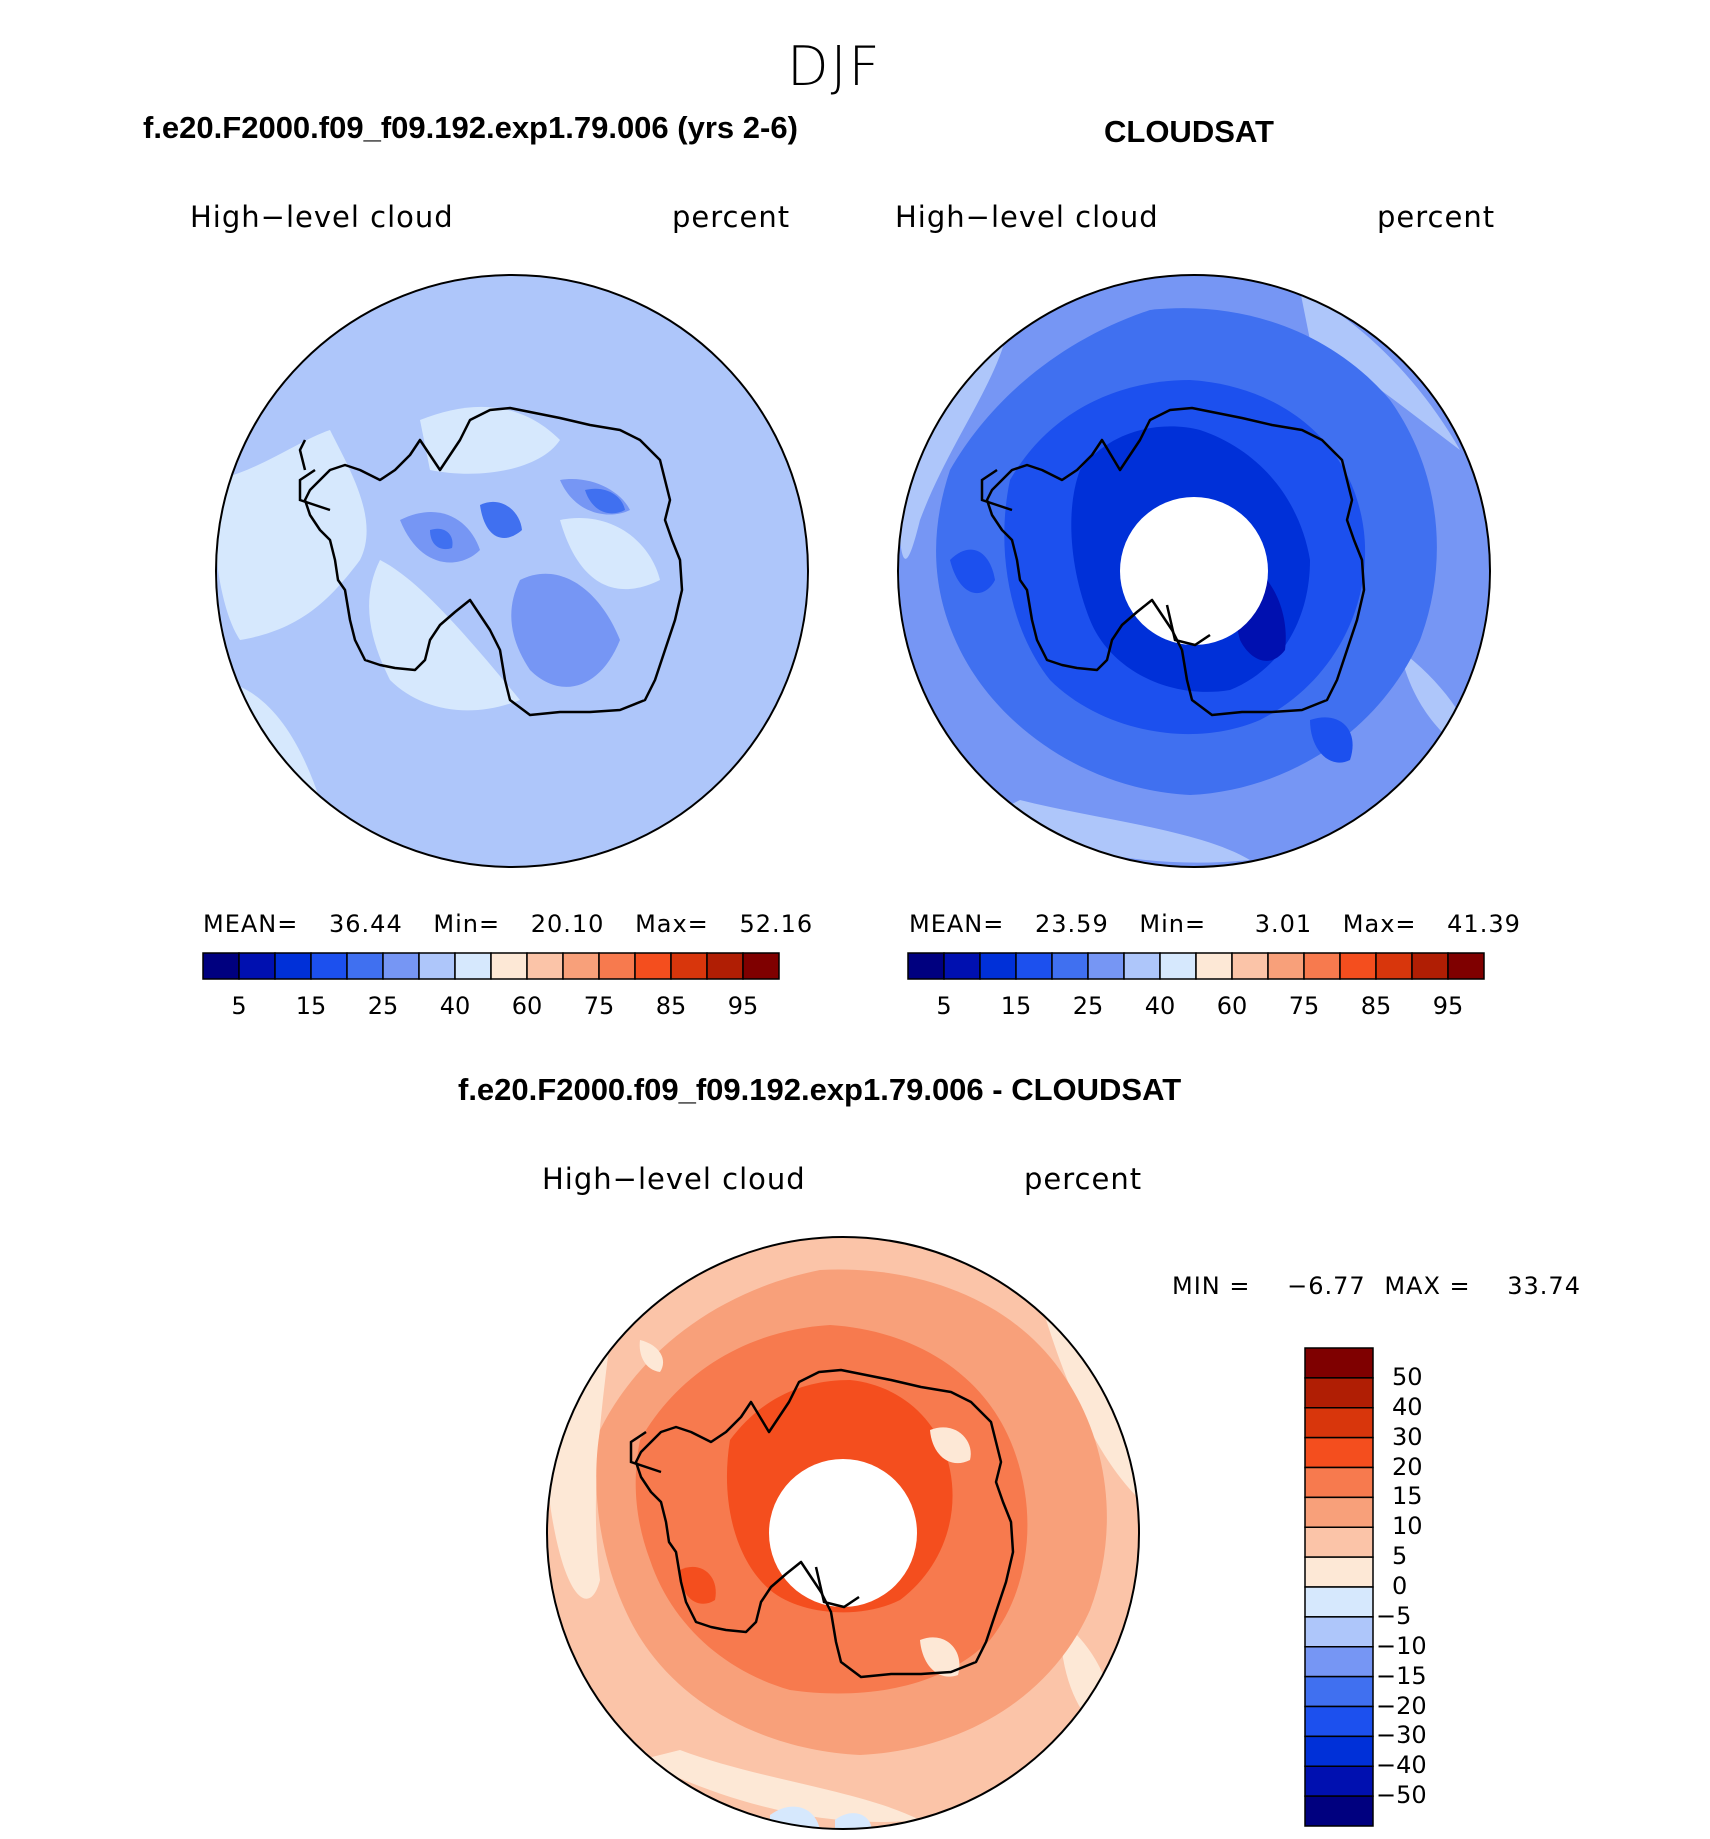 This screenshot has height=1839, width=1710. Describe the element at coordinates (1326, 1286) in the screenshot. I see `diff-min-value: −6.77` at that location.